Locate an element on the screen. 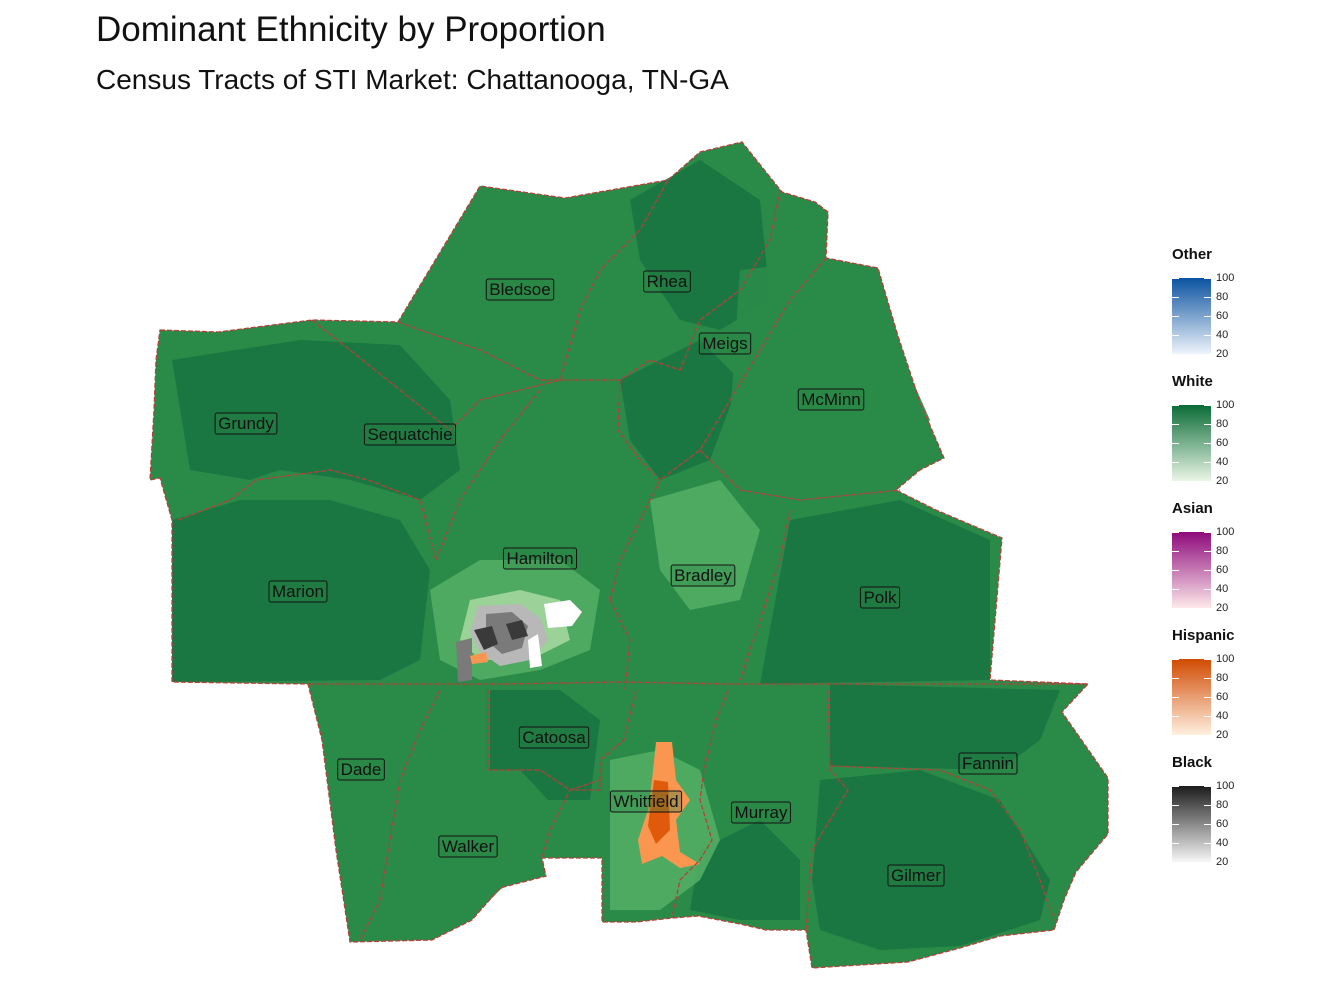 The image size is (1344, 1008). svg-text: Meigs is located at coordinates (724, 343).